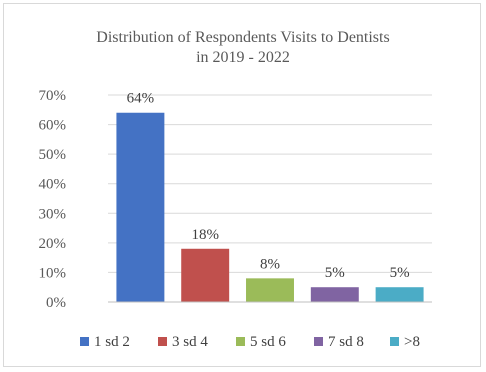 This screenshot has width=486, height=372. What do you see at coordinates (53, 185) in the screenshot?
I see `y-tick-label: 40%` at bounding box center [53, 185].